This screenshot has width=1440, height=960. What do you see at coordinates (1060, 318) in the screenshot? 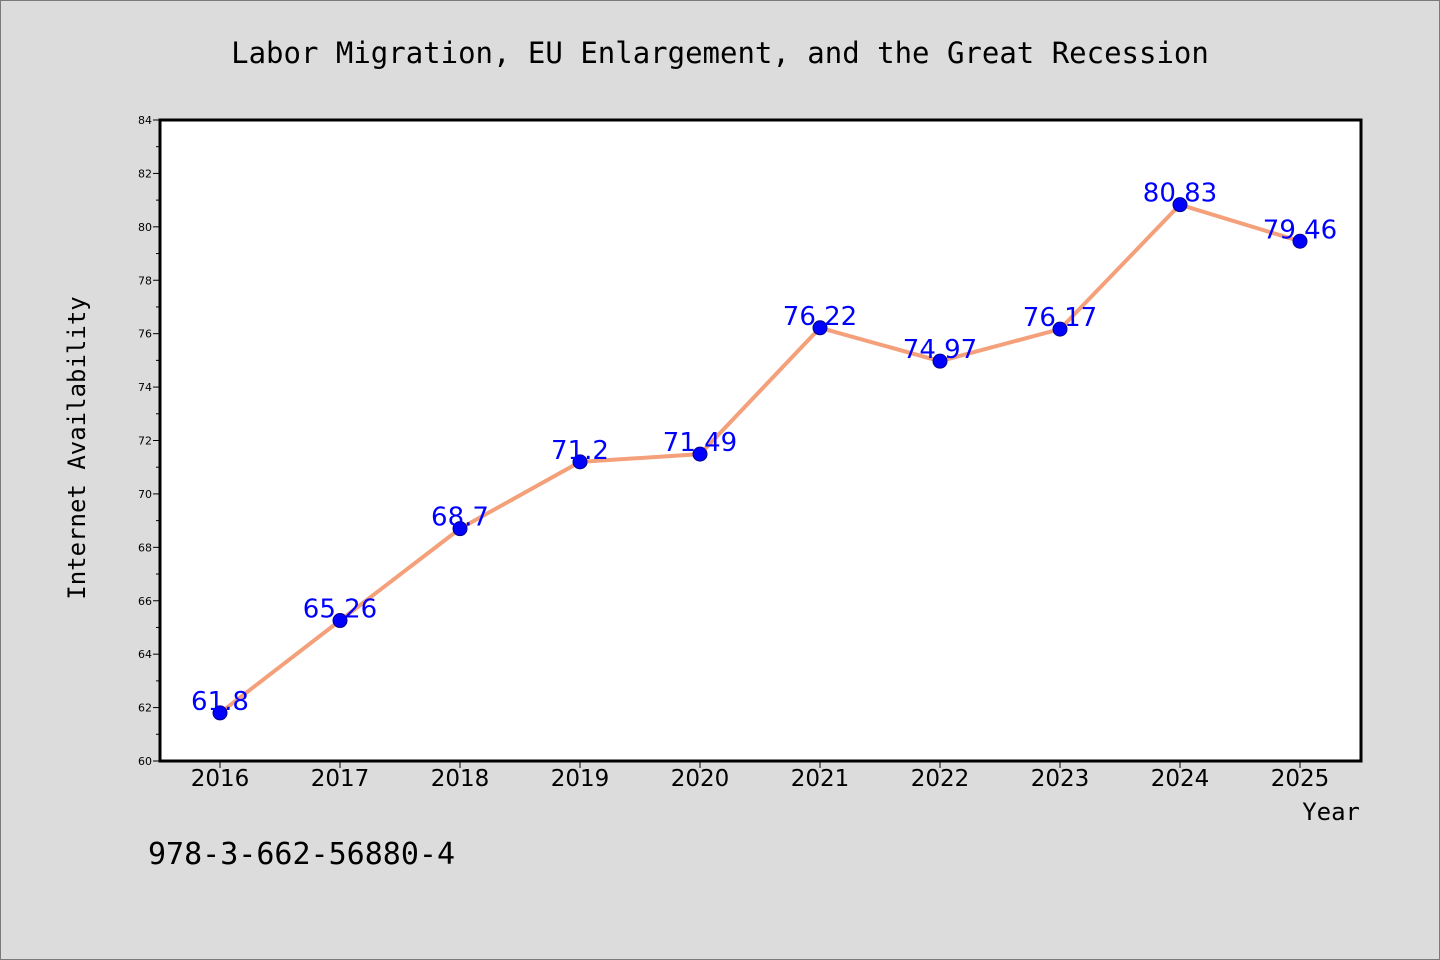
I see `data-label: 76.17` at bounding box center [1060, 318].